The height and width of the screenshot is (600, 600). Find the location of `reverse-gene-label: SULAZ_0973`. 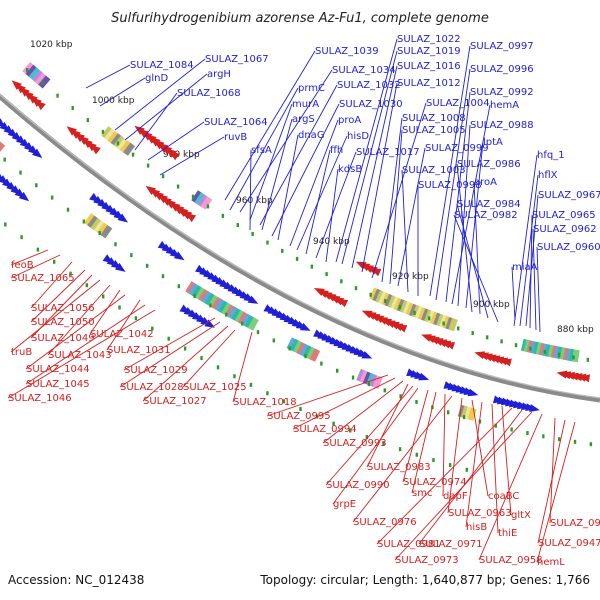

reverse-gene-label: SULAZ_0973 is located at coordinates (427, 560).